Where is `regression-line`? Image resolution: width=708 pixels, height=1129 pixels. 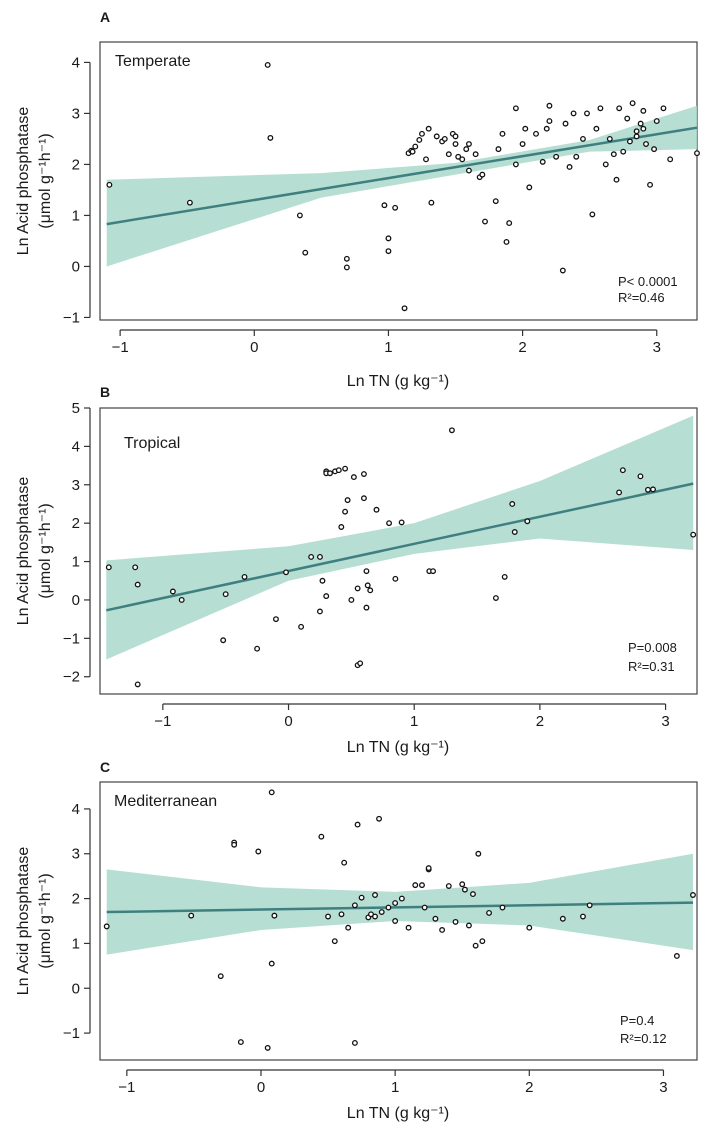 regression-line is located at coordinates (402, 176).